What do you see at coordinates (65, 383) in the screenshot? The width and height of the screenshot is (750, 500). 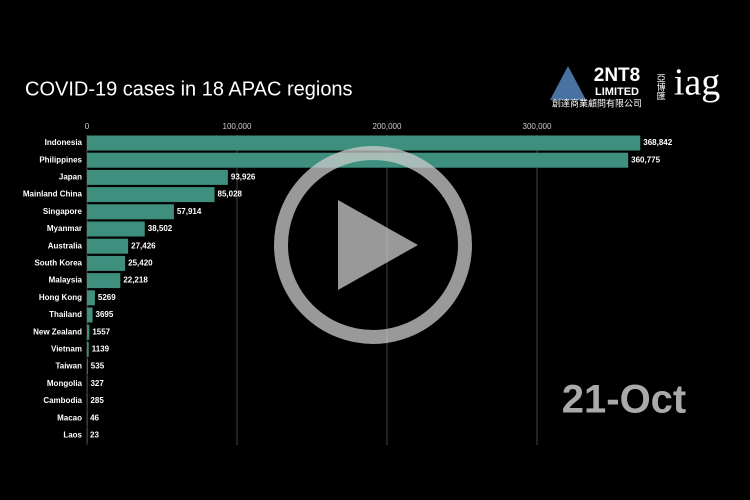 I see `y-tick-label: Mongolia` at bounding box center [65, 383].